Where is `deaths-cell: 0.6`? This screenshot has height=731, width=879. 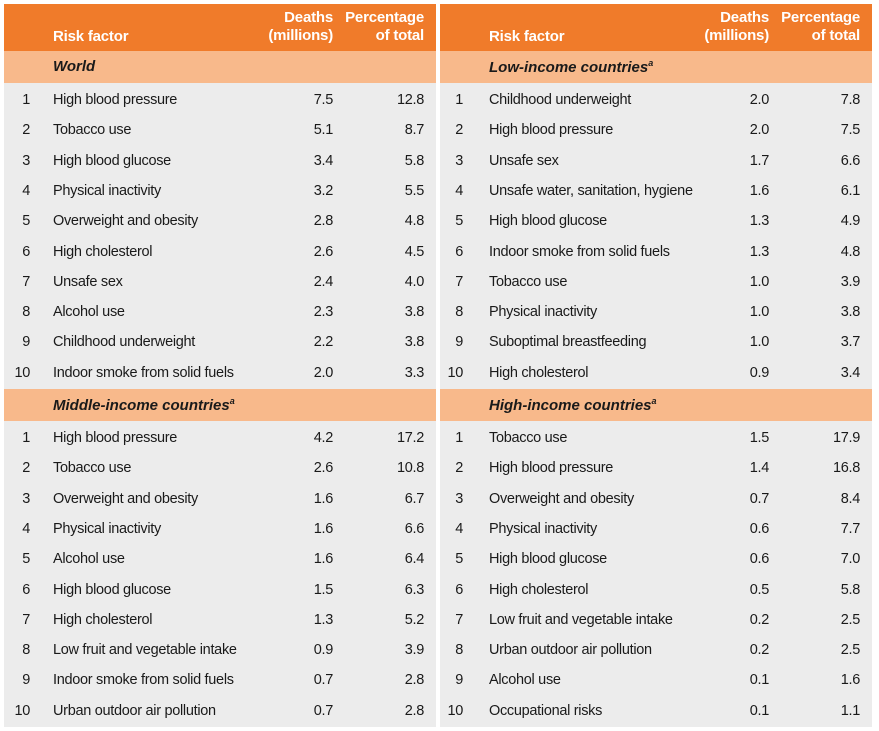
deaths-cell: 0.6 is located at coordinates (759, 559).